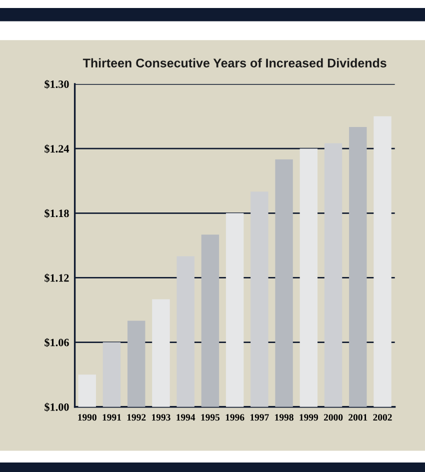 The height and width of the screenshot is (472, 425). What do you see at coordinates (358, 417) in the screenshot?
I see `x-tick-label: 2001` at bounding box center [358, 417].